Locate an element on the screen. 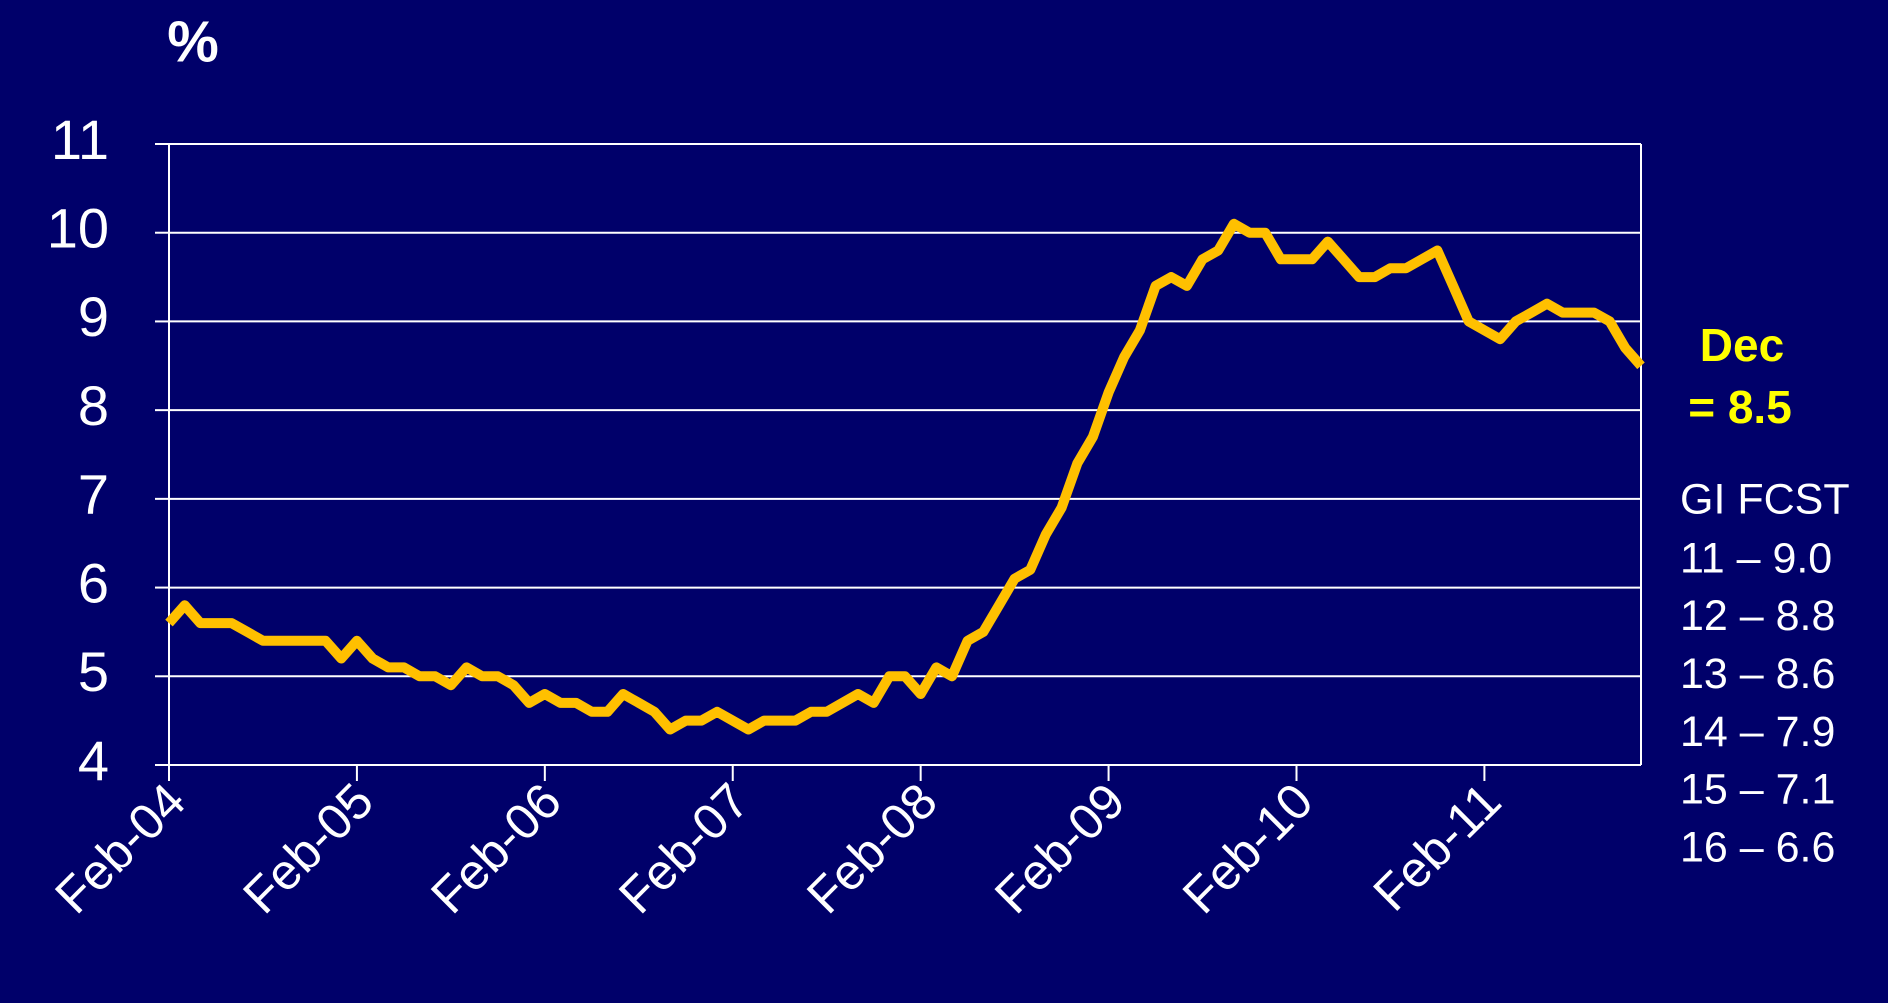  chart-title: % is located at coordinates (193, 41).